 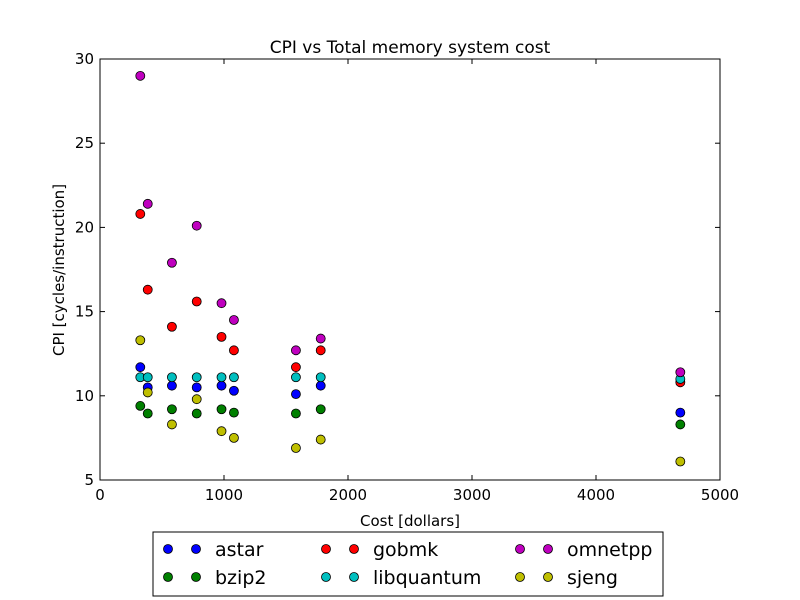 What do you see at coordinates (84, 396) in the screenshot?
I see `y-tick-label: 10` at bounding box center [84, 396].